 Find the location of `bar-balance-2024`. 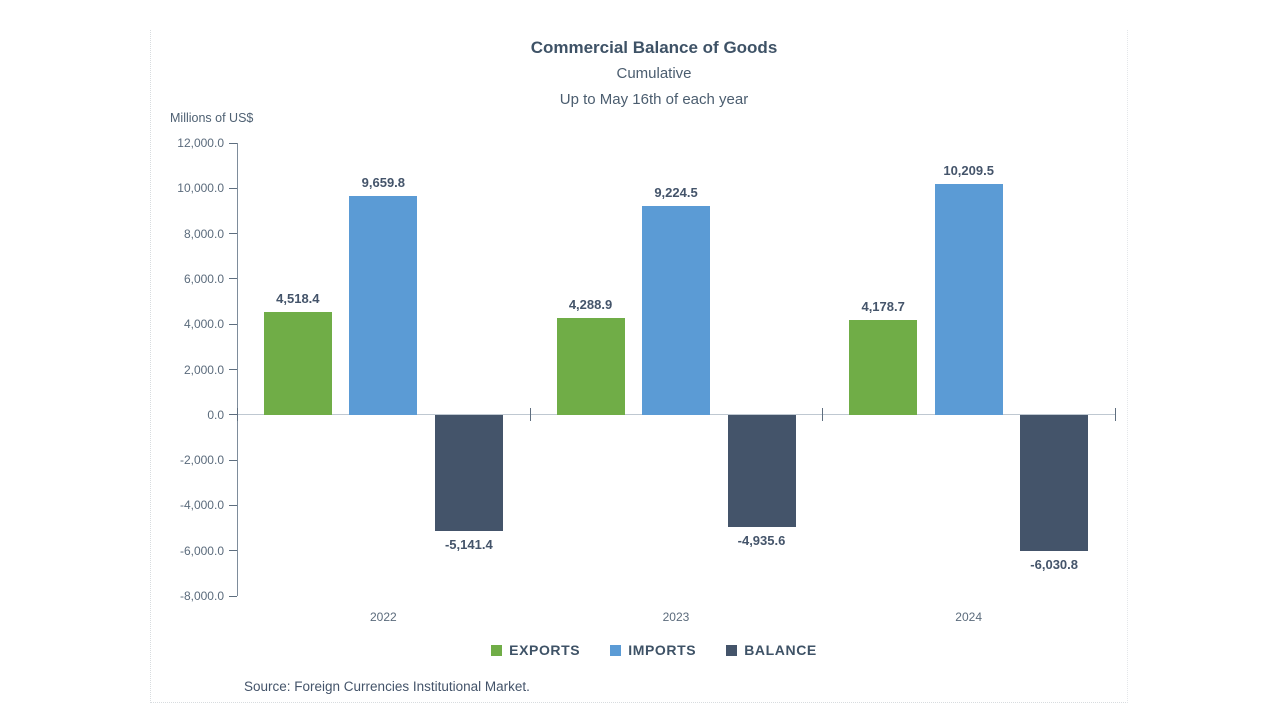

bar-balance-2024 is located at coordinates (1054, 483).